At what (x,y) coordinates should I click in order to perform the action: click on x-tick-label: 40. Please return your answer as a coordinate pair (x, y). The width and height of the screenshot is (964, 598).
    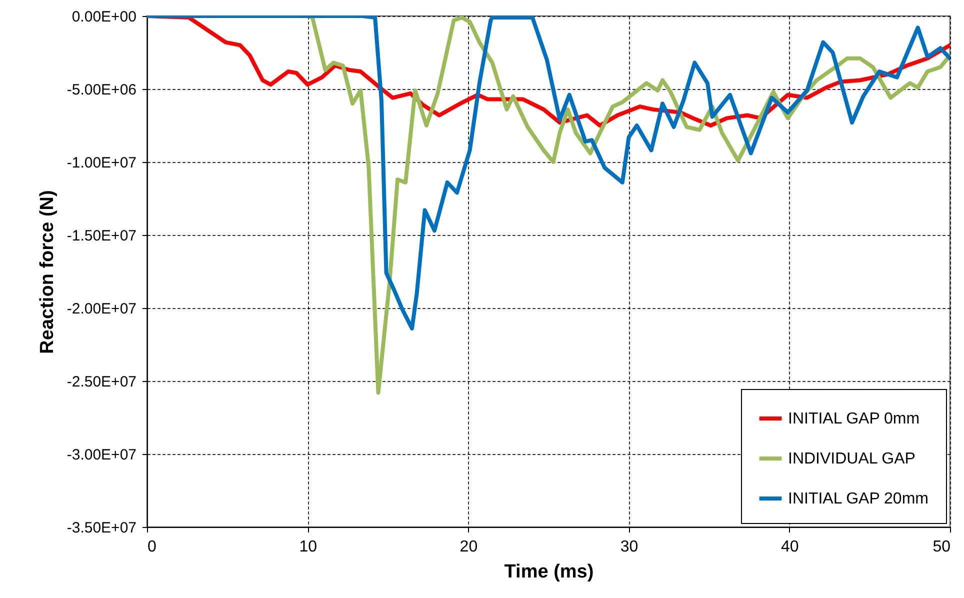
    Looking at the image, I should click on (790, 547).